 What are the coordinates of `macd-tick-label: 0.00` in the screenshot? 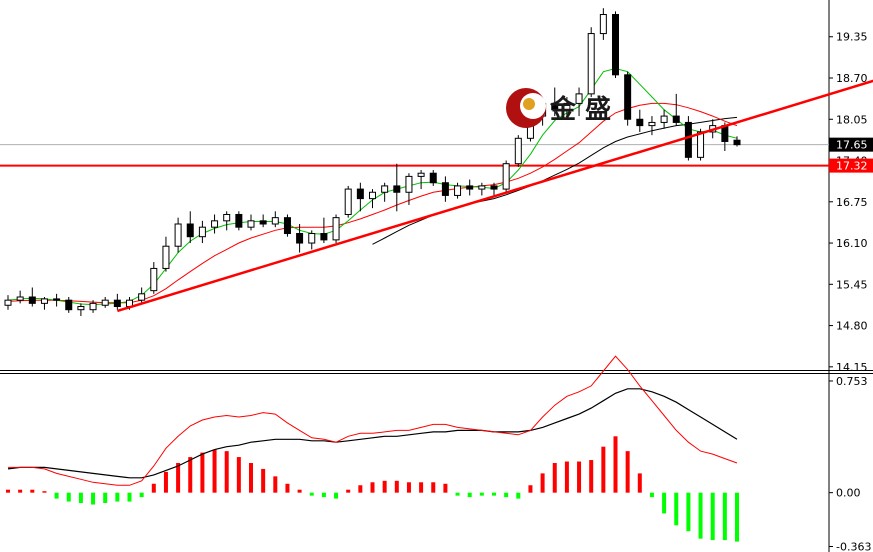 It's located at (848, 493).